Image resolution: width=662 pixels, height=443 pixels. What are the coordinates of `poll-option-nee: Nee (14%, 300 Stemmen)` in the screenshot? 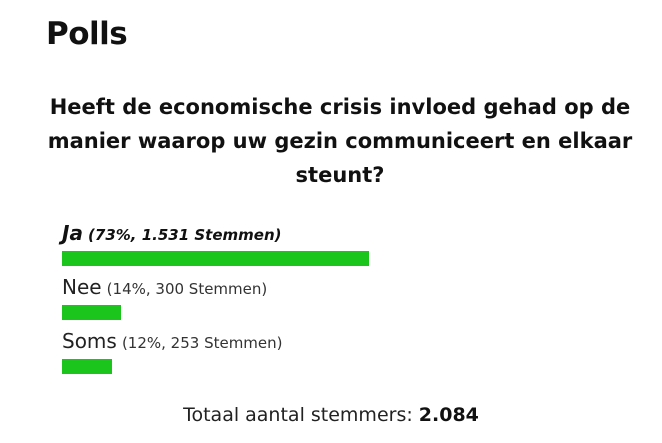 It's located at (282, 296).